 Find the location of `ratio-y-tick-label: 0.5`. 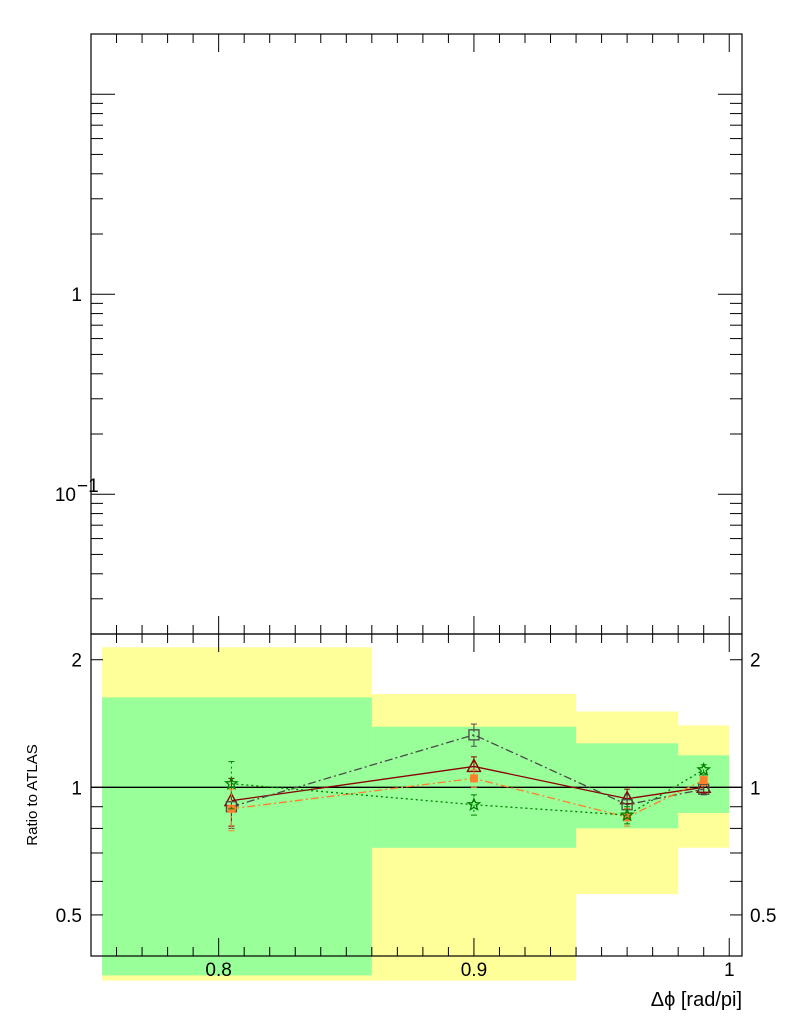

ratio-y-tick-label: 0.5 is located at coordinates (69, 916).